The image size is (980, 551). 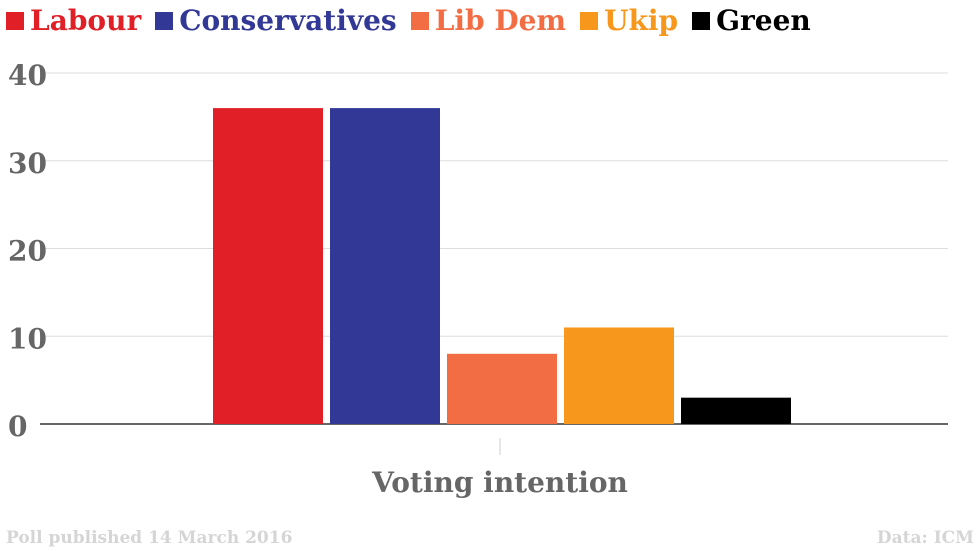 I want to click on footer-source: Data: ICM, so click(x=925, y=538).